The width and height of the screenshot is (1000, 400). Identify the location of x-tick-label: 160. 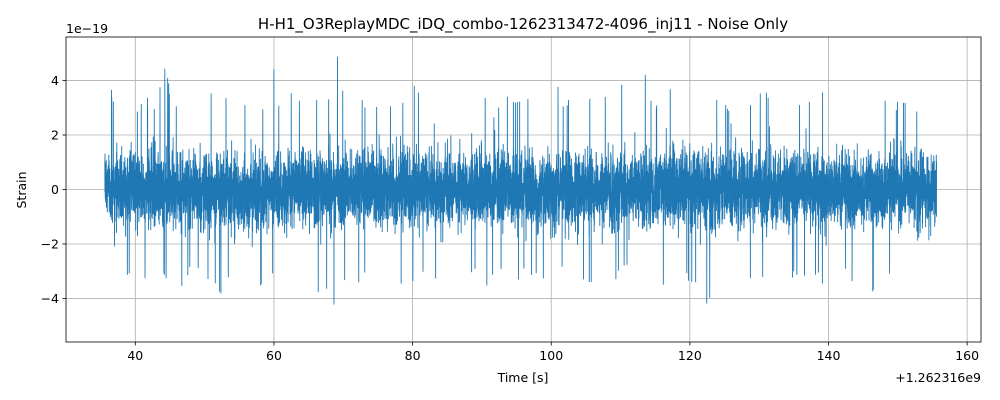
(967, 355).